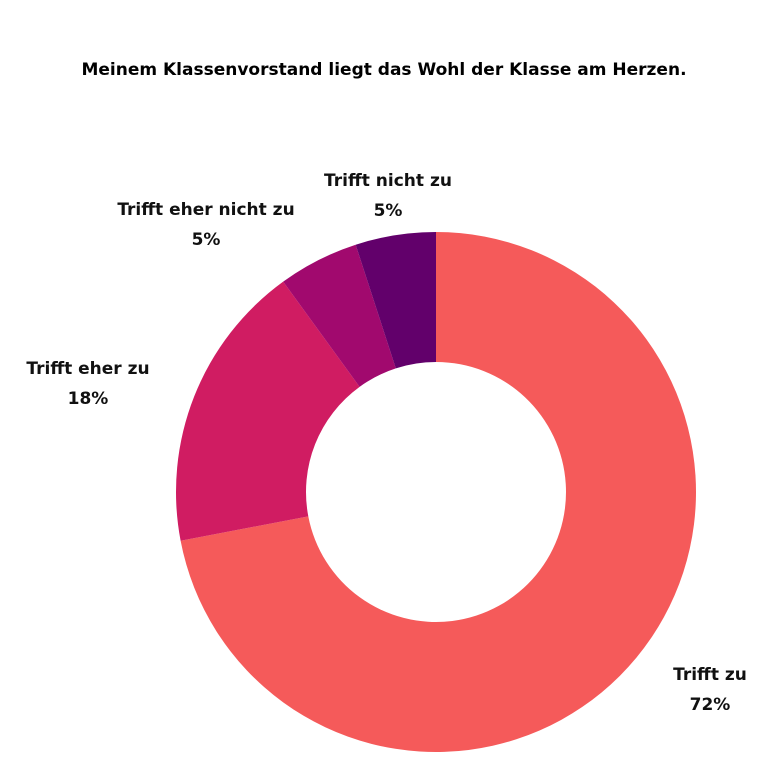  I want to click on slice-value-label: 72%, so click(710, 705).